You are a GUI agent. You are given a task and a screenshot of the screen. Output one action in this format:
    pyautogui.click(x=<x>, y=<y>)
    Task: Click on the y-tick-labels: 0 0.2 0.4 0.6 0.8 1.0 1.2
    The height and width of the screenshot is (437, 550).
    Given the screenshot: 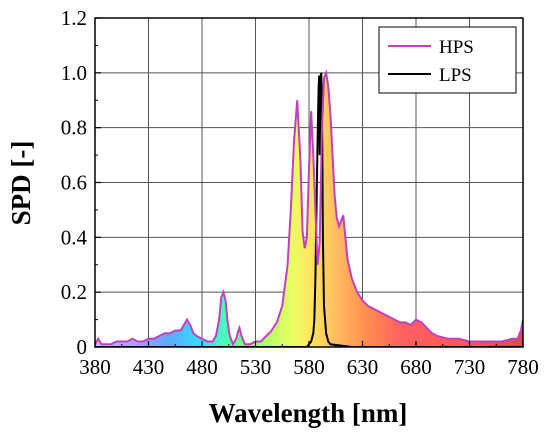 What is the action you would take?
    pyautogui.click(x=74, y=182)
    